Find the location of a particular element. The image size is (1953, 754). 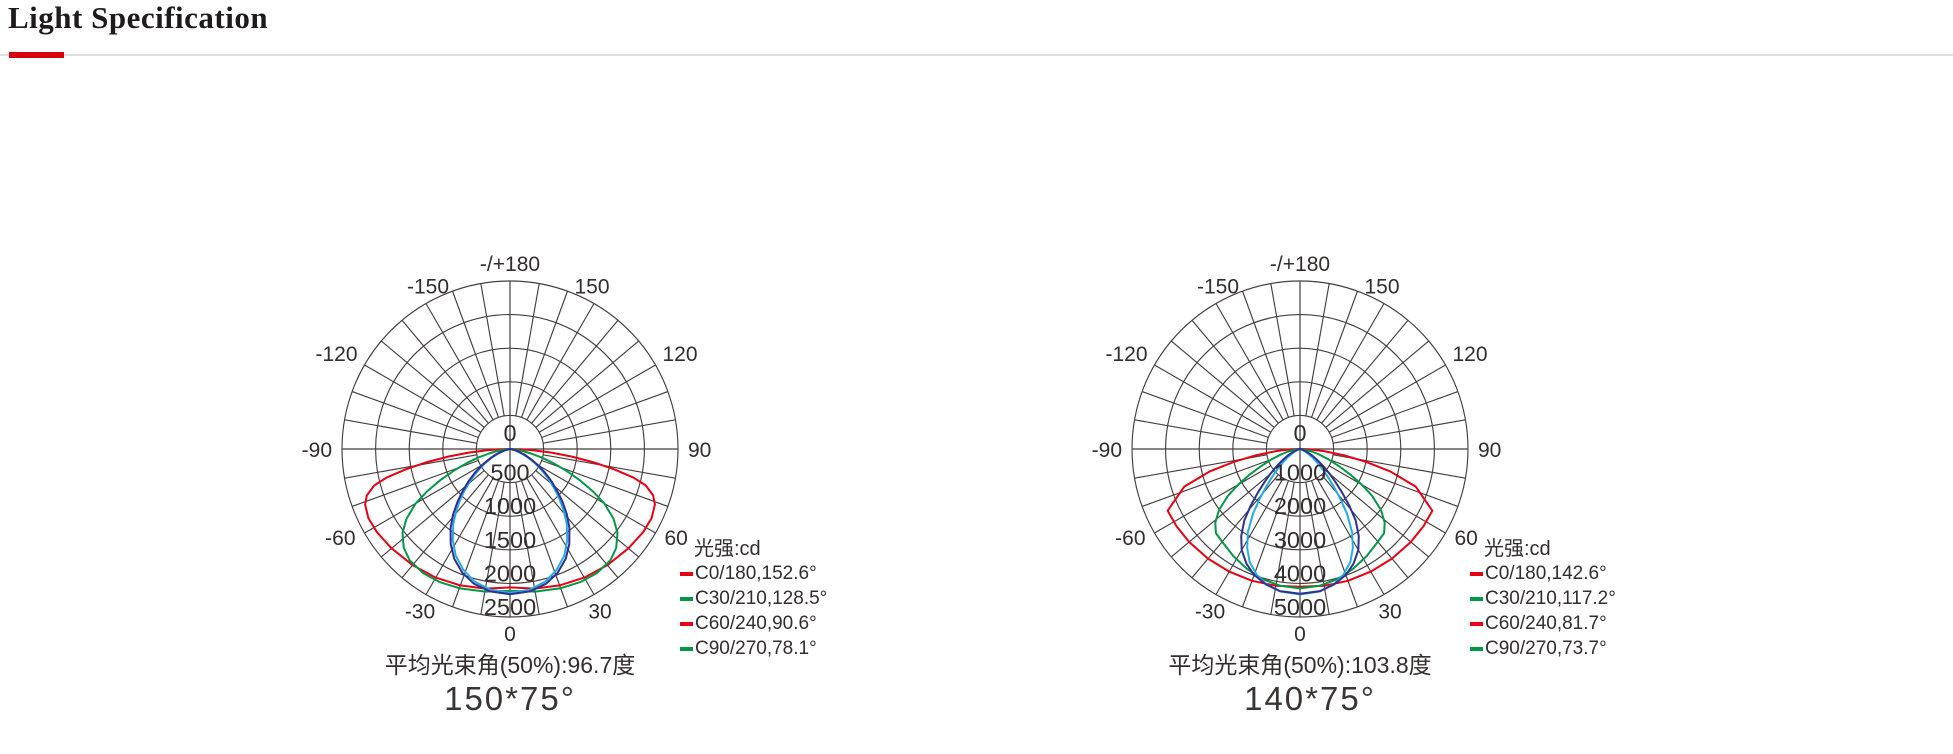

legend-item: C90/270,78.1° is located at coordinates (800, 648).